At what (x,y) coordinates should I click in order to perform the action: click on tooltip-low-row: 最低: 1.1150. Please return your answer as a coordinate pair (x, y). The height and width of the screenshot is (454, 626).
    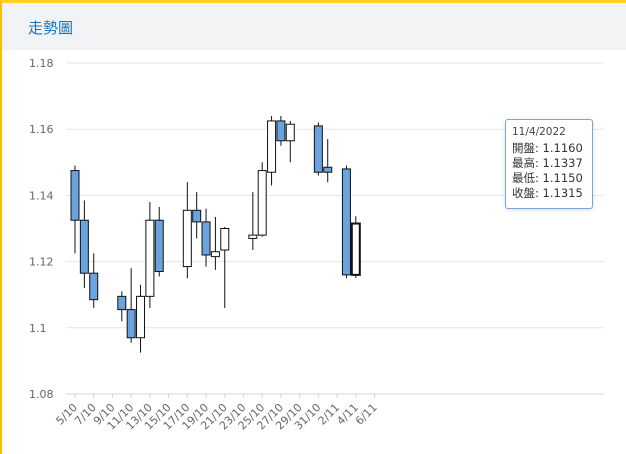
    Looking at the image, I should click on (547, 178).